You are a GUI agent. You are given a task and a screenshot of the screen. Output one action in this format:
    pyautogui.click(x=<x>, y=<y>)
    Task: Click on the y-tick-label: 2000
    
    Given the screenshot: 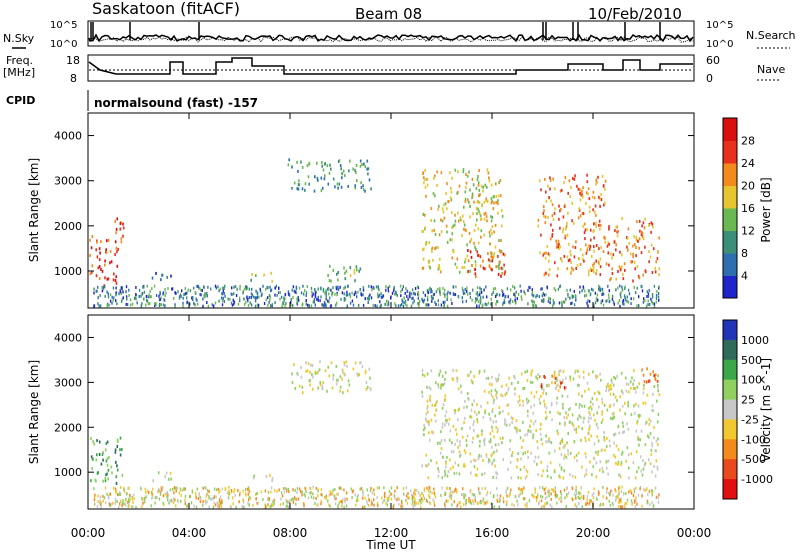 What is the action you would take?
    pyautogui.click(x=68, y=226)
    